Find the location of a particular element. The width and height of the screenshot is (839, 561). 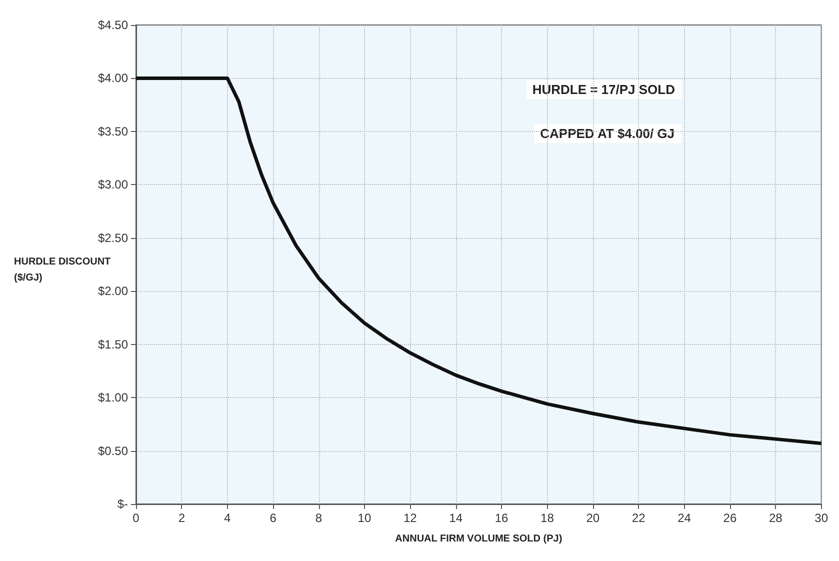

y-tick-label: $1.50 is located at coordinates (113, 344).